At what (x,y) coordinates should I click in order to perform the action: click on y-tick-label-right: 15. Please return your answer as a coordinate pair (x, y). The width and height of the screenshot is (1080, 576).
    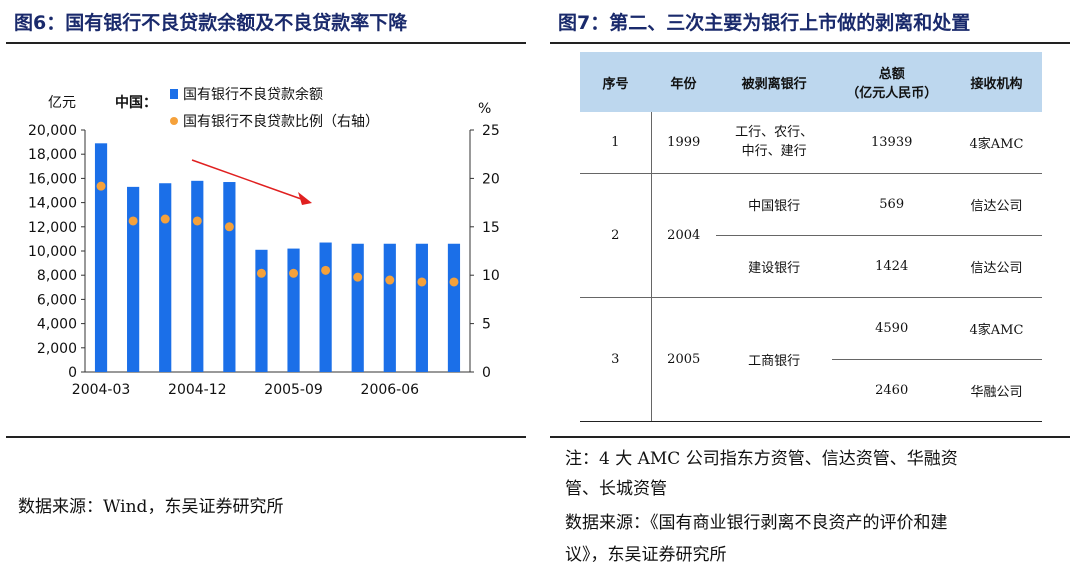
    Looking at the image, I should click on (491, 228).